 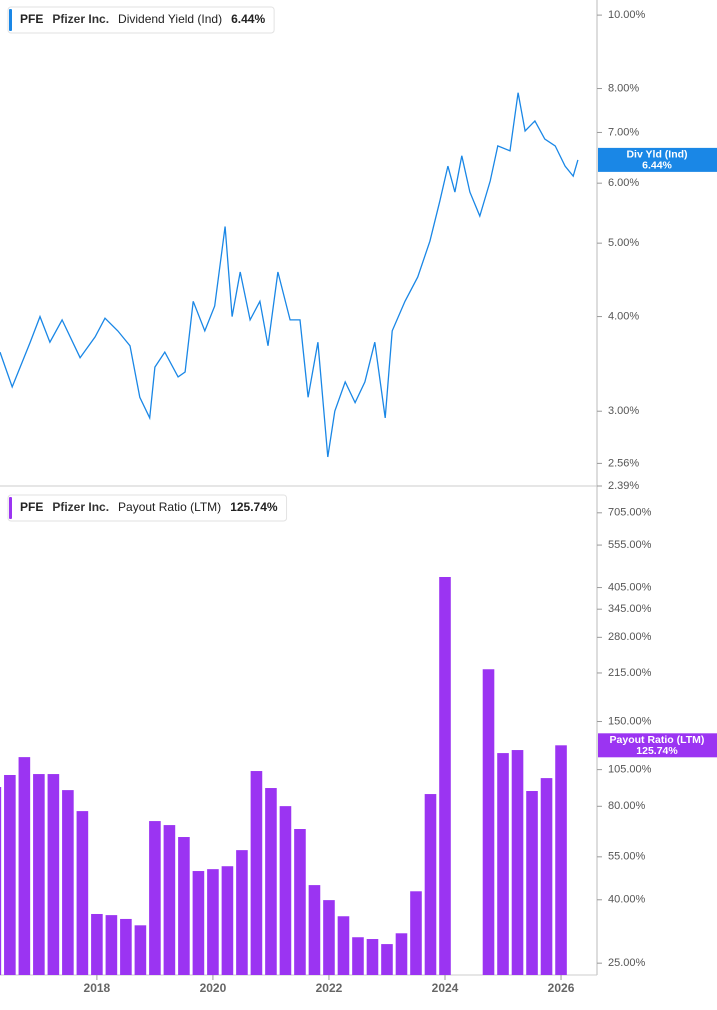 I want to click on badge-value: 125.74%, so click(x=657, y=751).